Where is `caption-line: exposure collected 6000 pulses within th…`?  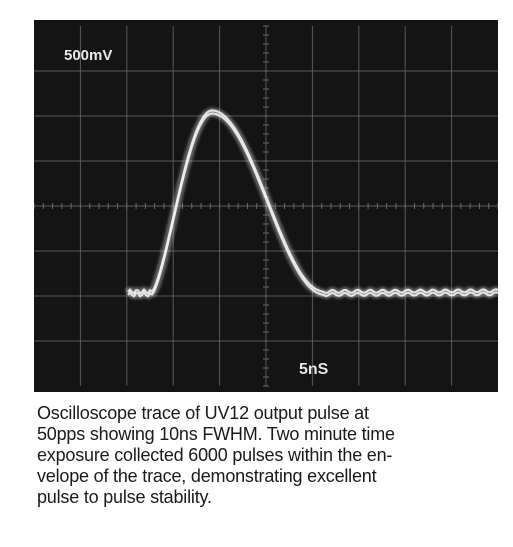
caption-line: exposure collected 6000 pulses within th… is located at coordinates (215, 455).